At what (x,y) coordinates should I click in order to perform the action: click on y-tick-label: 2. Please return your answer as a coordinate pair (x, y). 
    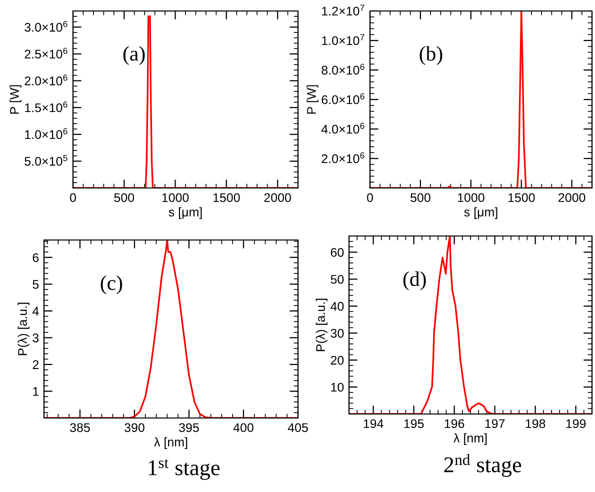
    Looking at the image, I should click on (35, 364).